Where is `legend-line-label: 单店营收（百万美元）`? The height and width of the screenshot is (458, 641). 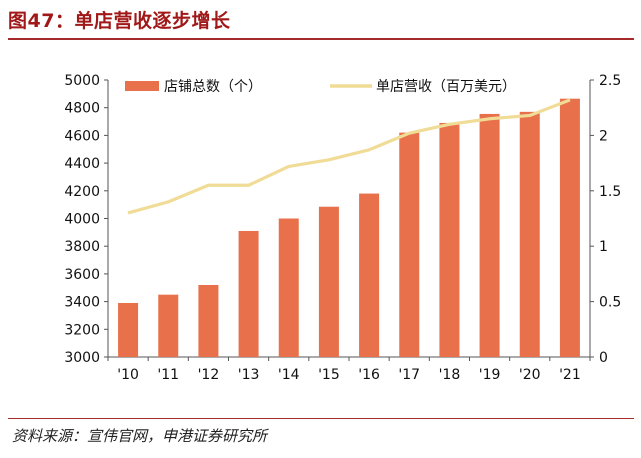 legend-line-label: 单店营收（百万美元） is located at coordinates (446, 87).